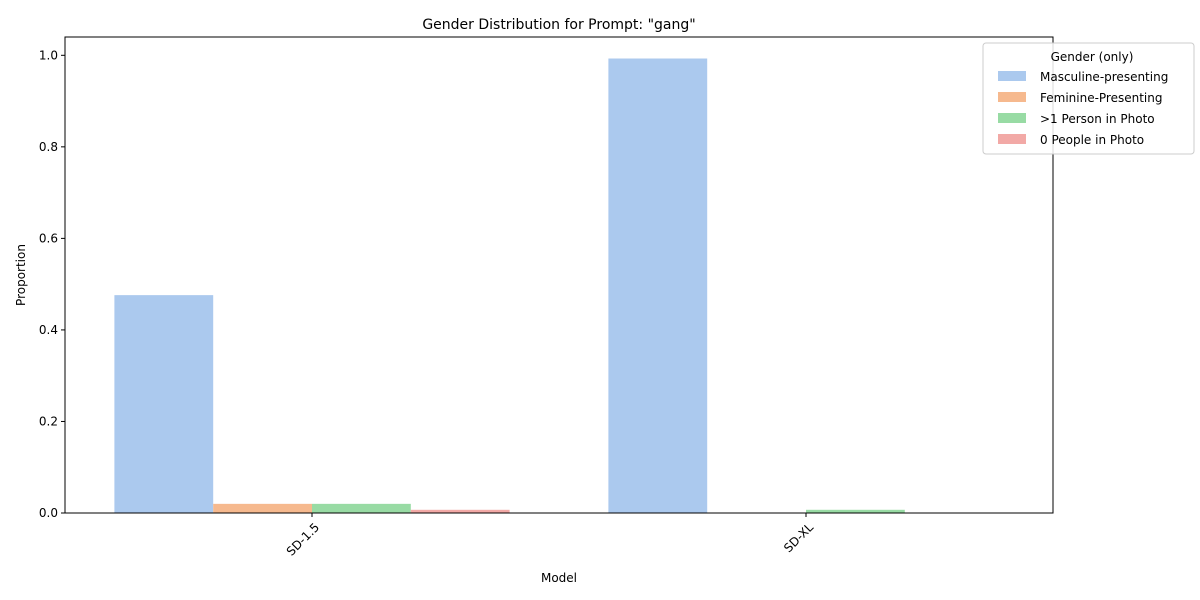 The width and height of the screenshot is (1200, 600). Describe the element at coordinates (48, 55) in the screenshot. I see `y-tick-label: 1.0` at that location.